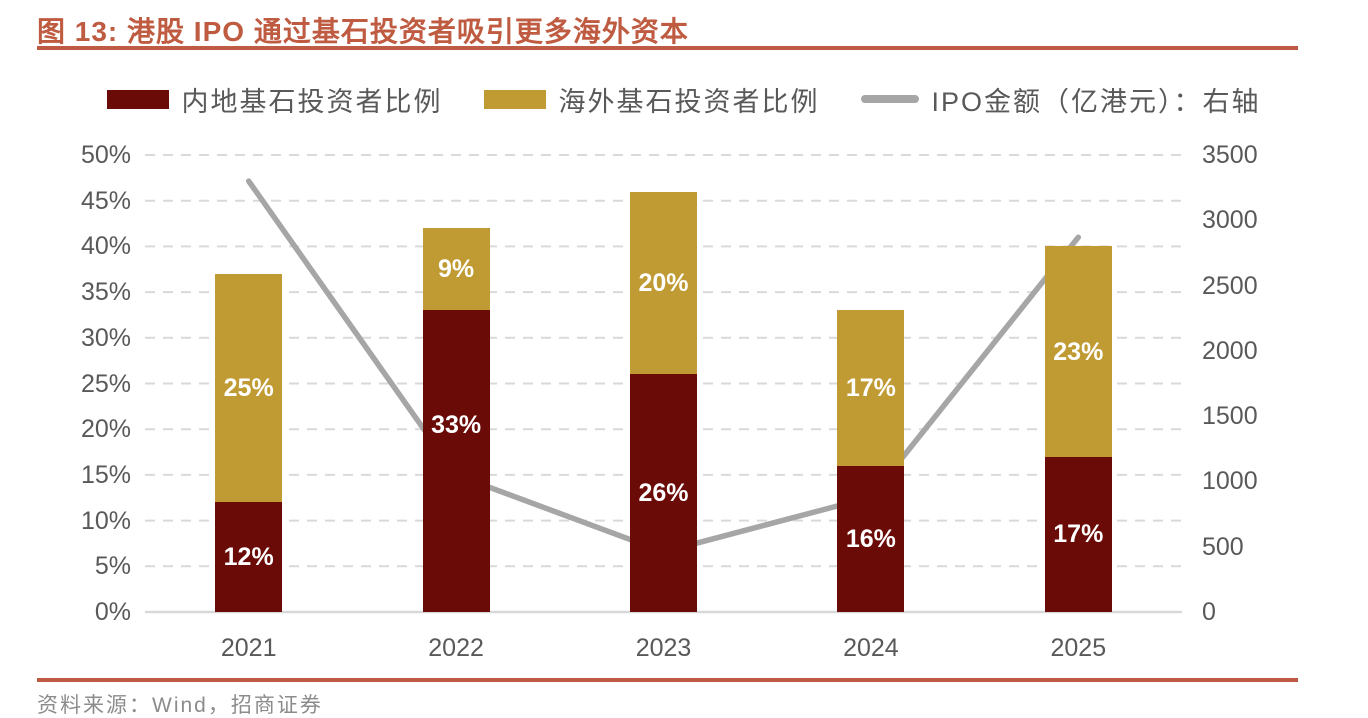 Image resolution: width=1368 pixels, height=718 pixels. Describe the element at coordinates (456, 648) in the screenshot. I see `x-axis-label-2022: 2022` at that location.